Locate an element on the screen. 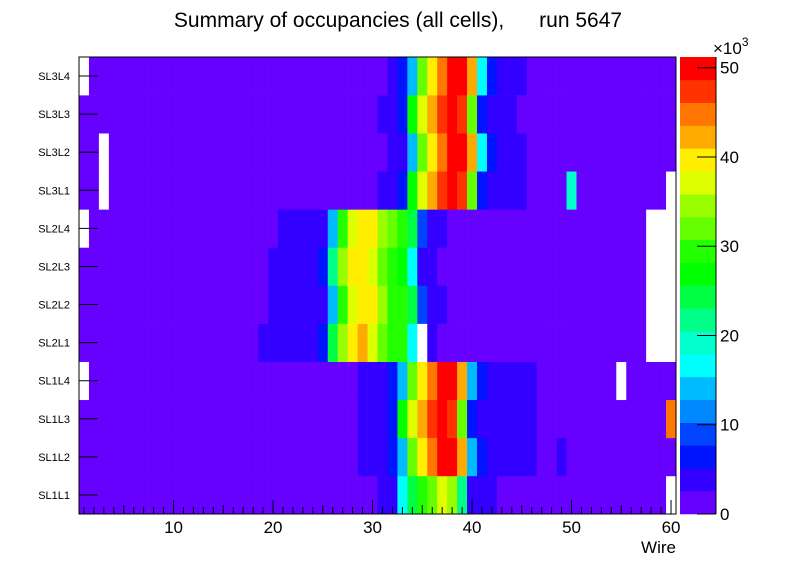 This screenshot has width=796, height=572. x-axis-label: Wire is located at coordinates (658, 547).